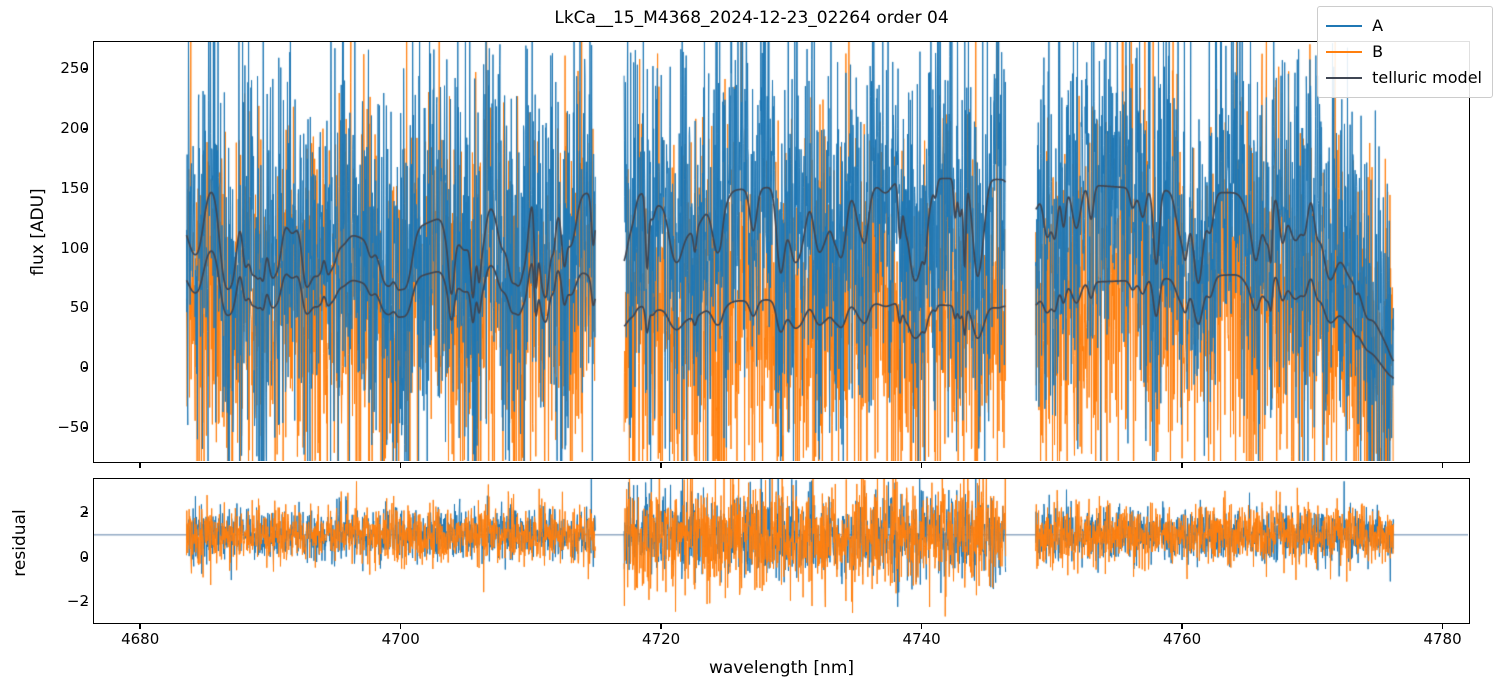  What do you see at coordinates (1442, 639) in the screenshot?
I see `wavelength-xtick-label: 4780` at bounding box center [1442, 639].